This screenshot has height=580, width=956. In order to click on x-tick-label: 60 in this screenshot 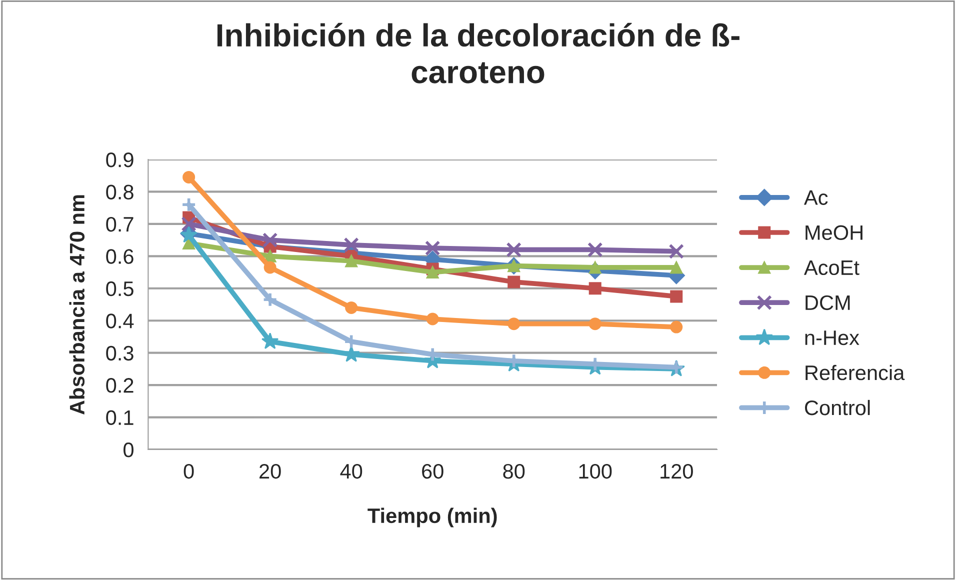, I will do `click(433, 471)`.